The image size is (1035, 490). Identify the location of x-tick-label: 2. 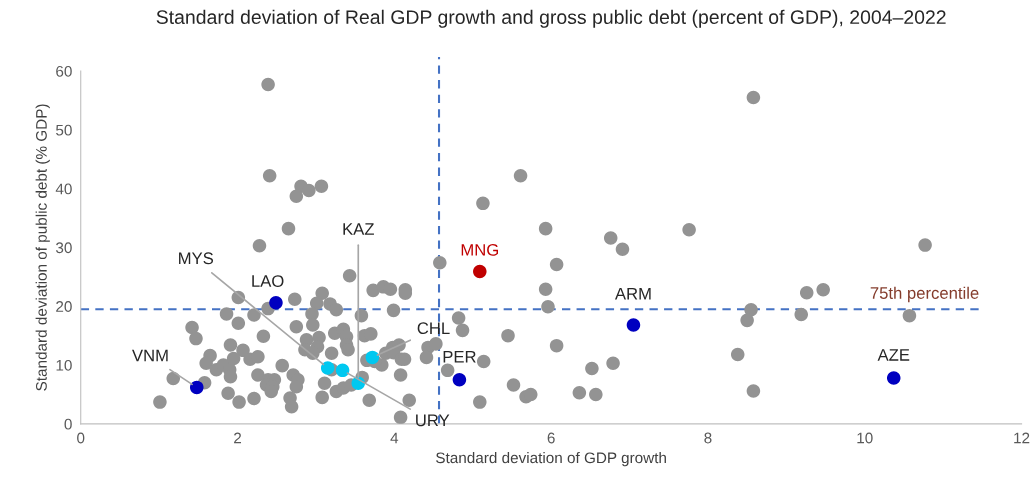
(238, 438).